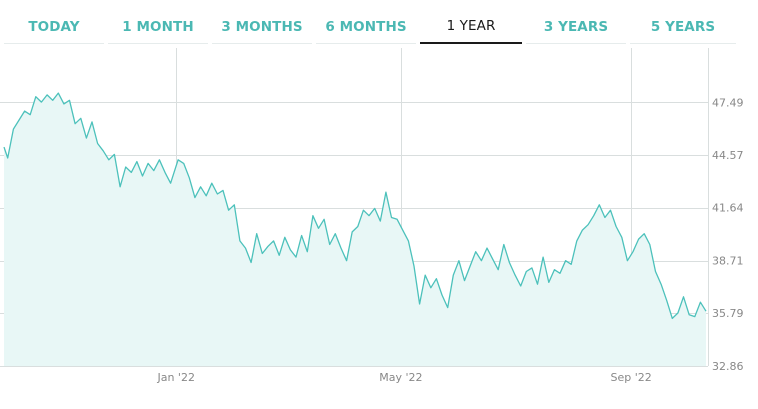 Image resolution: width=758 pixels, height=409 pixels. I want to click on tab-label: 5 YEARS, so click(683, 26).